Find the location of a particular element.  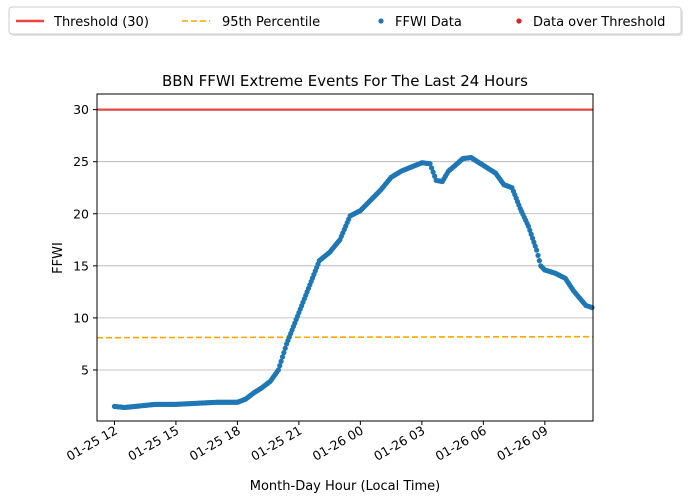

x-axis-title: Month-Day Hour (Local Time) is located at coordinates (345, 486).